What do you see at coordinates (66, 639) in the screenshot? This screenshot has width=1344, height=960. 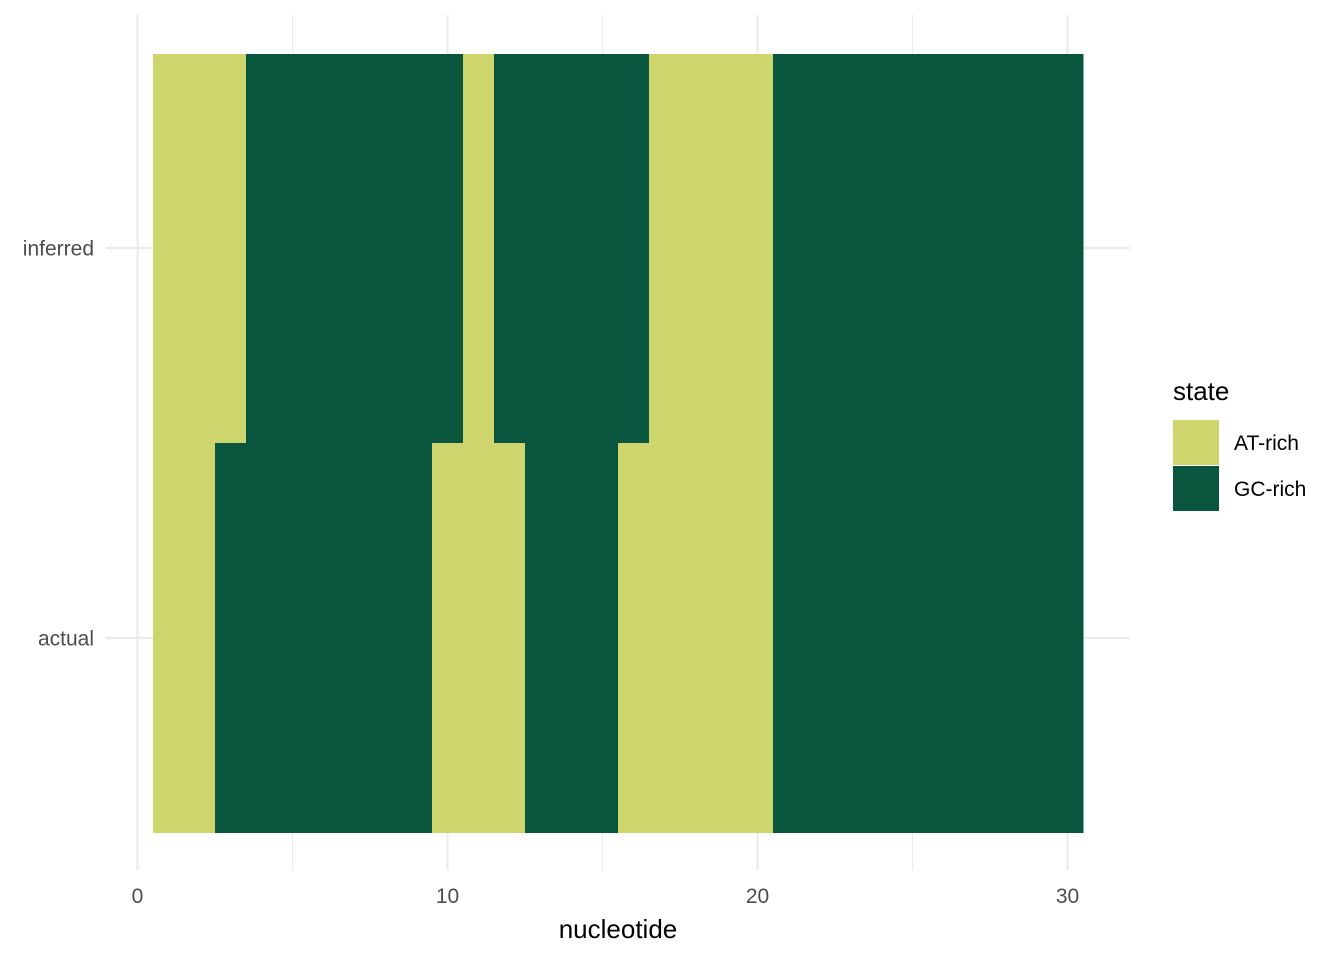 I see `y-tick-label-actual: actual` at bounding box center [66, 639].